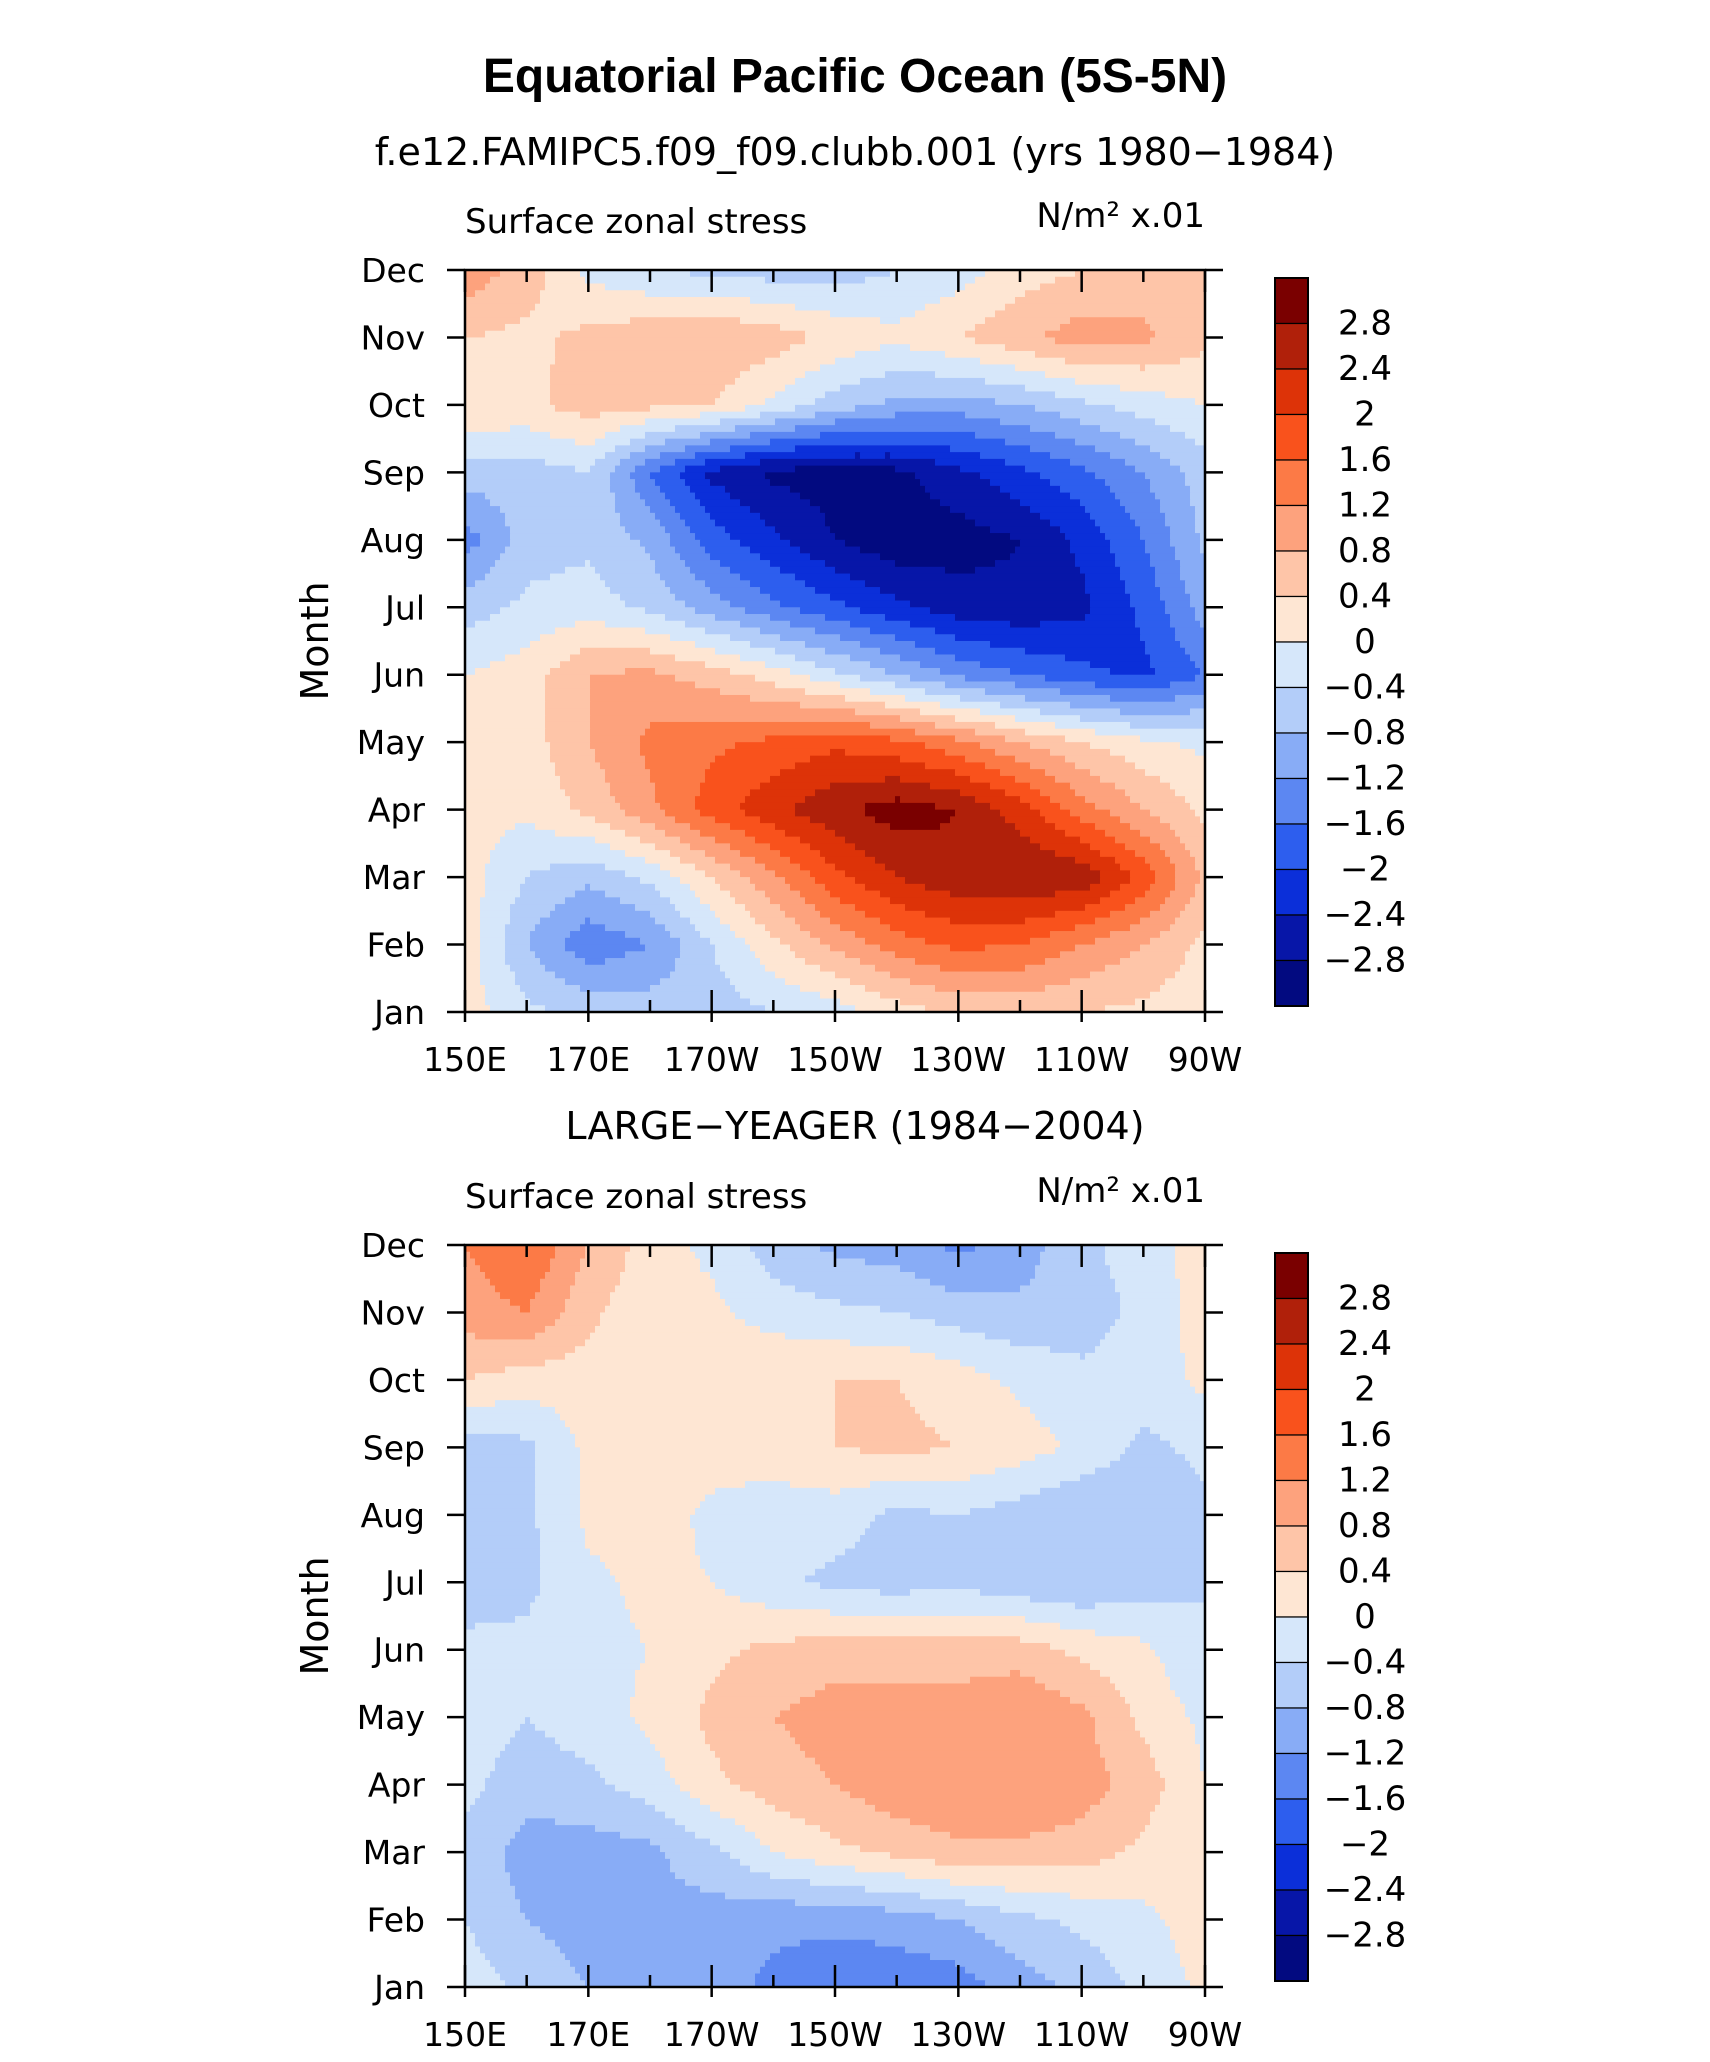 The width and height of the screenshot is (1710, 2062). I want to click on colorbar-label: 0.4, so click(1365, 597).